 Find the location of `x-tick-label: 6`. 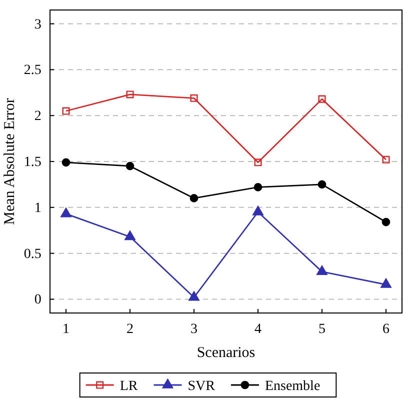

x-tick-label: 6 is located at coordinates (386, 329).